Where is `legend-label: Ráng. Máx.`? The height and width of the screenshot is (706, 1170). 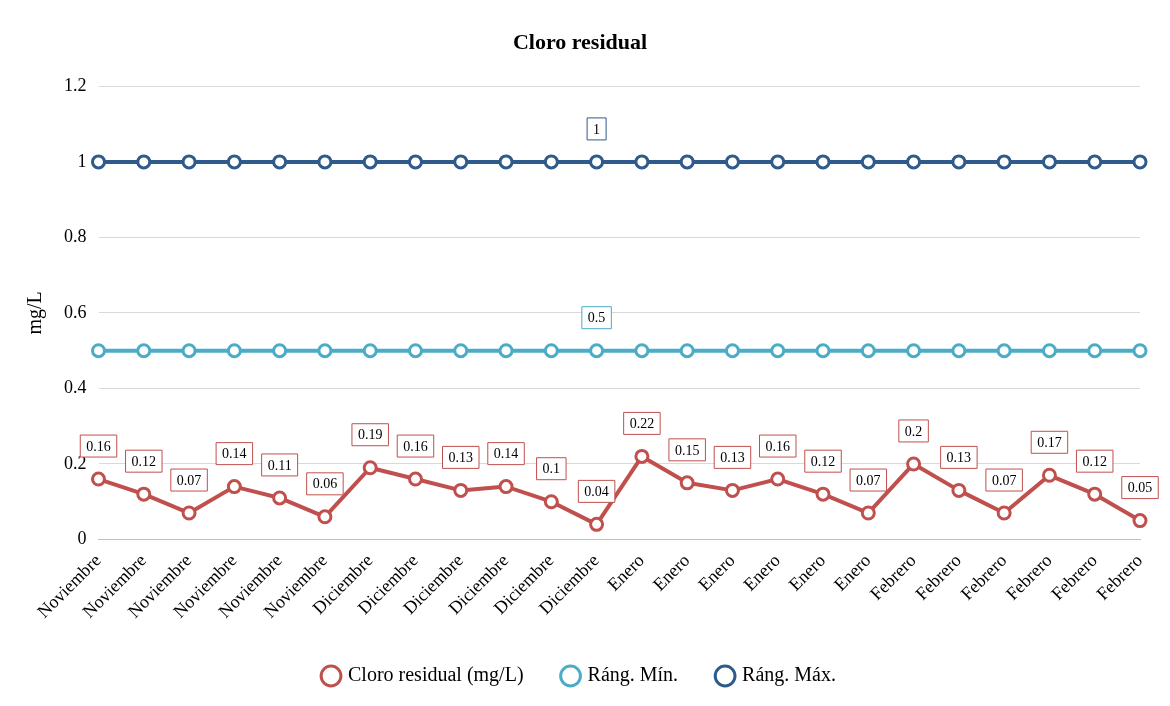
legend-label: Ráng. Máx. is located at coordinates (789, 675).